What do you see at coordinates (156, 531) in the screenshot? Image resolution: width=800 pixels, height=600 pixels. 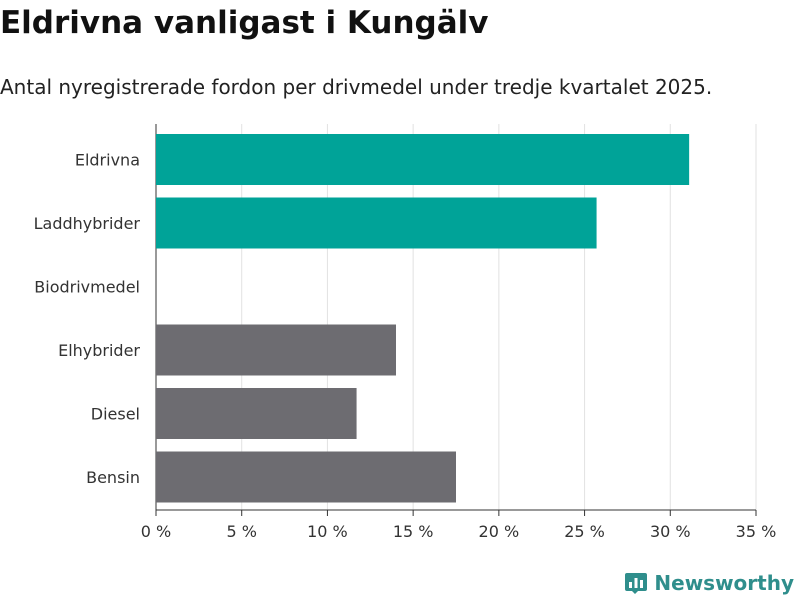 I see `x-tick-label: 0 %` at bounding box center [156, 531].